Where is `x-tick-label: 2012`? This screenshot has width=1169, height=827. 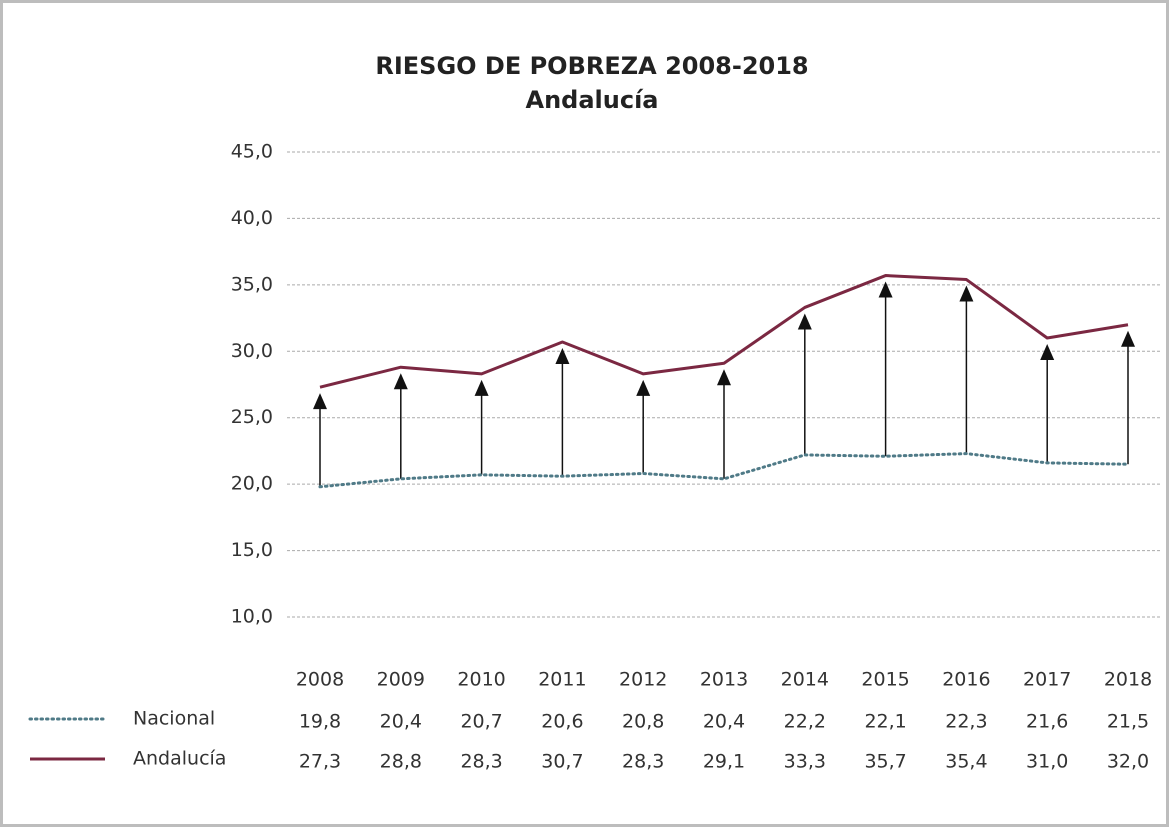 x-tick-label: 2012 is located at coordinates (643, 680).